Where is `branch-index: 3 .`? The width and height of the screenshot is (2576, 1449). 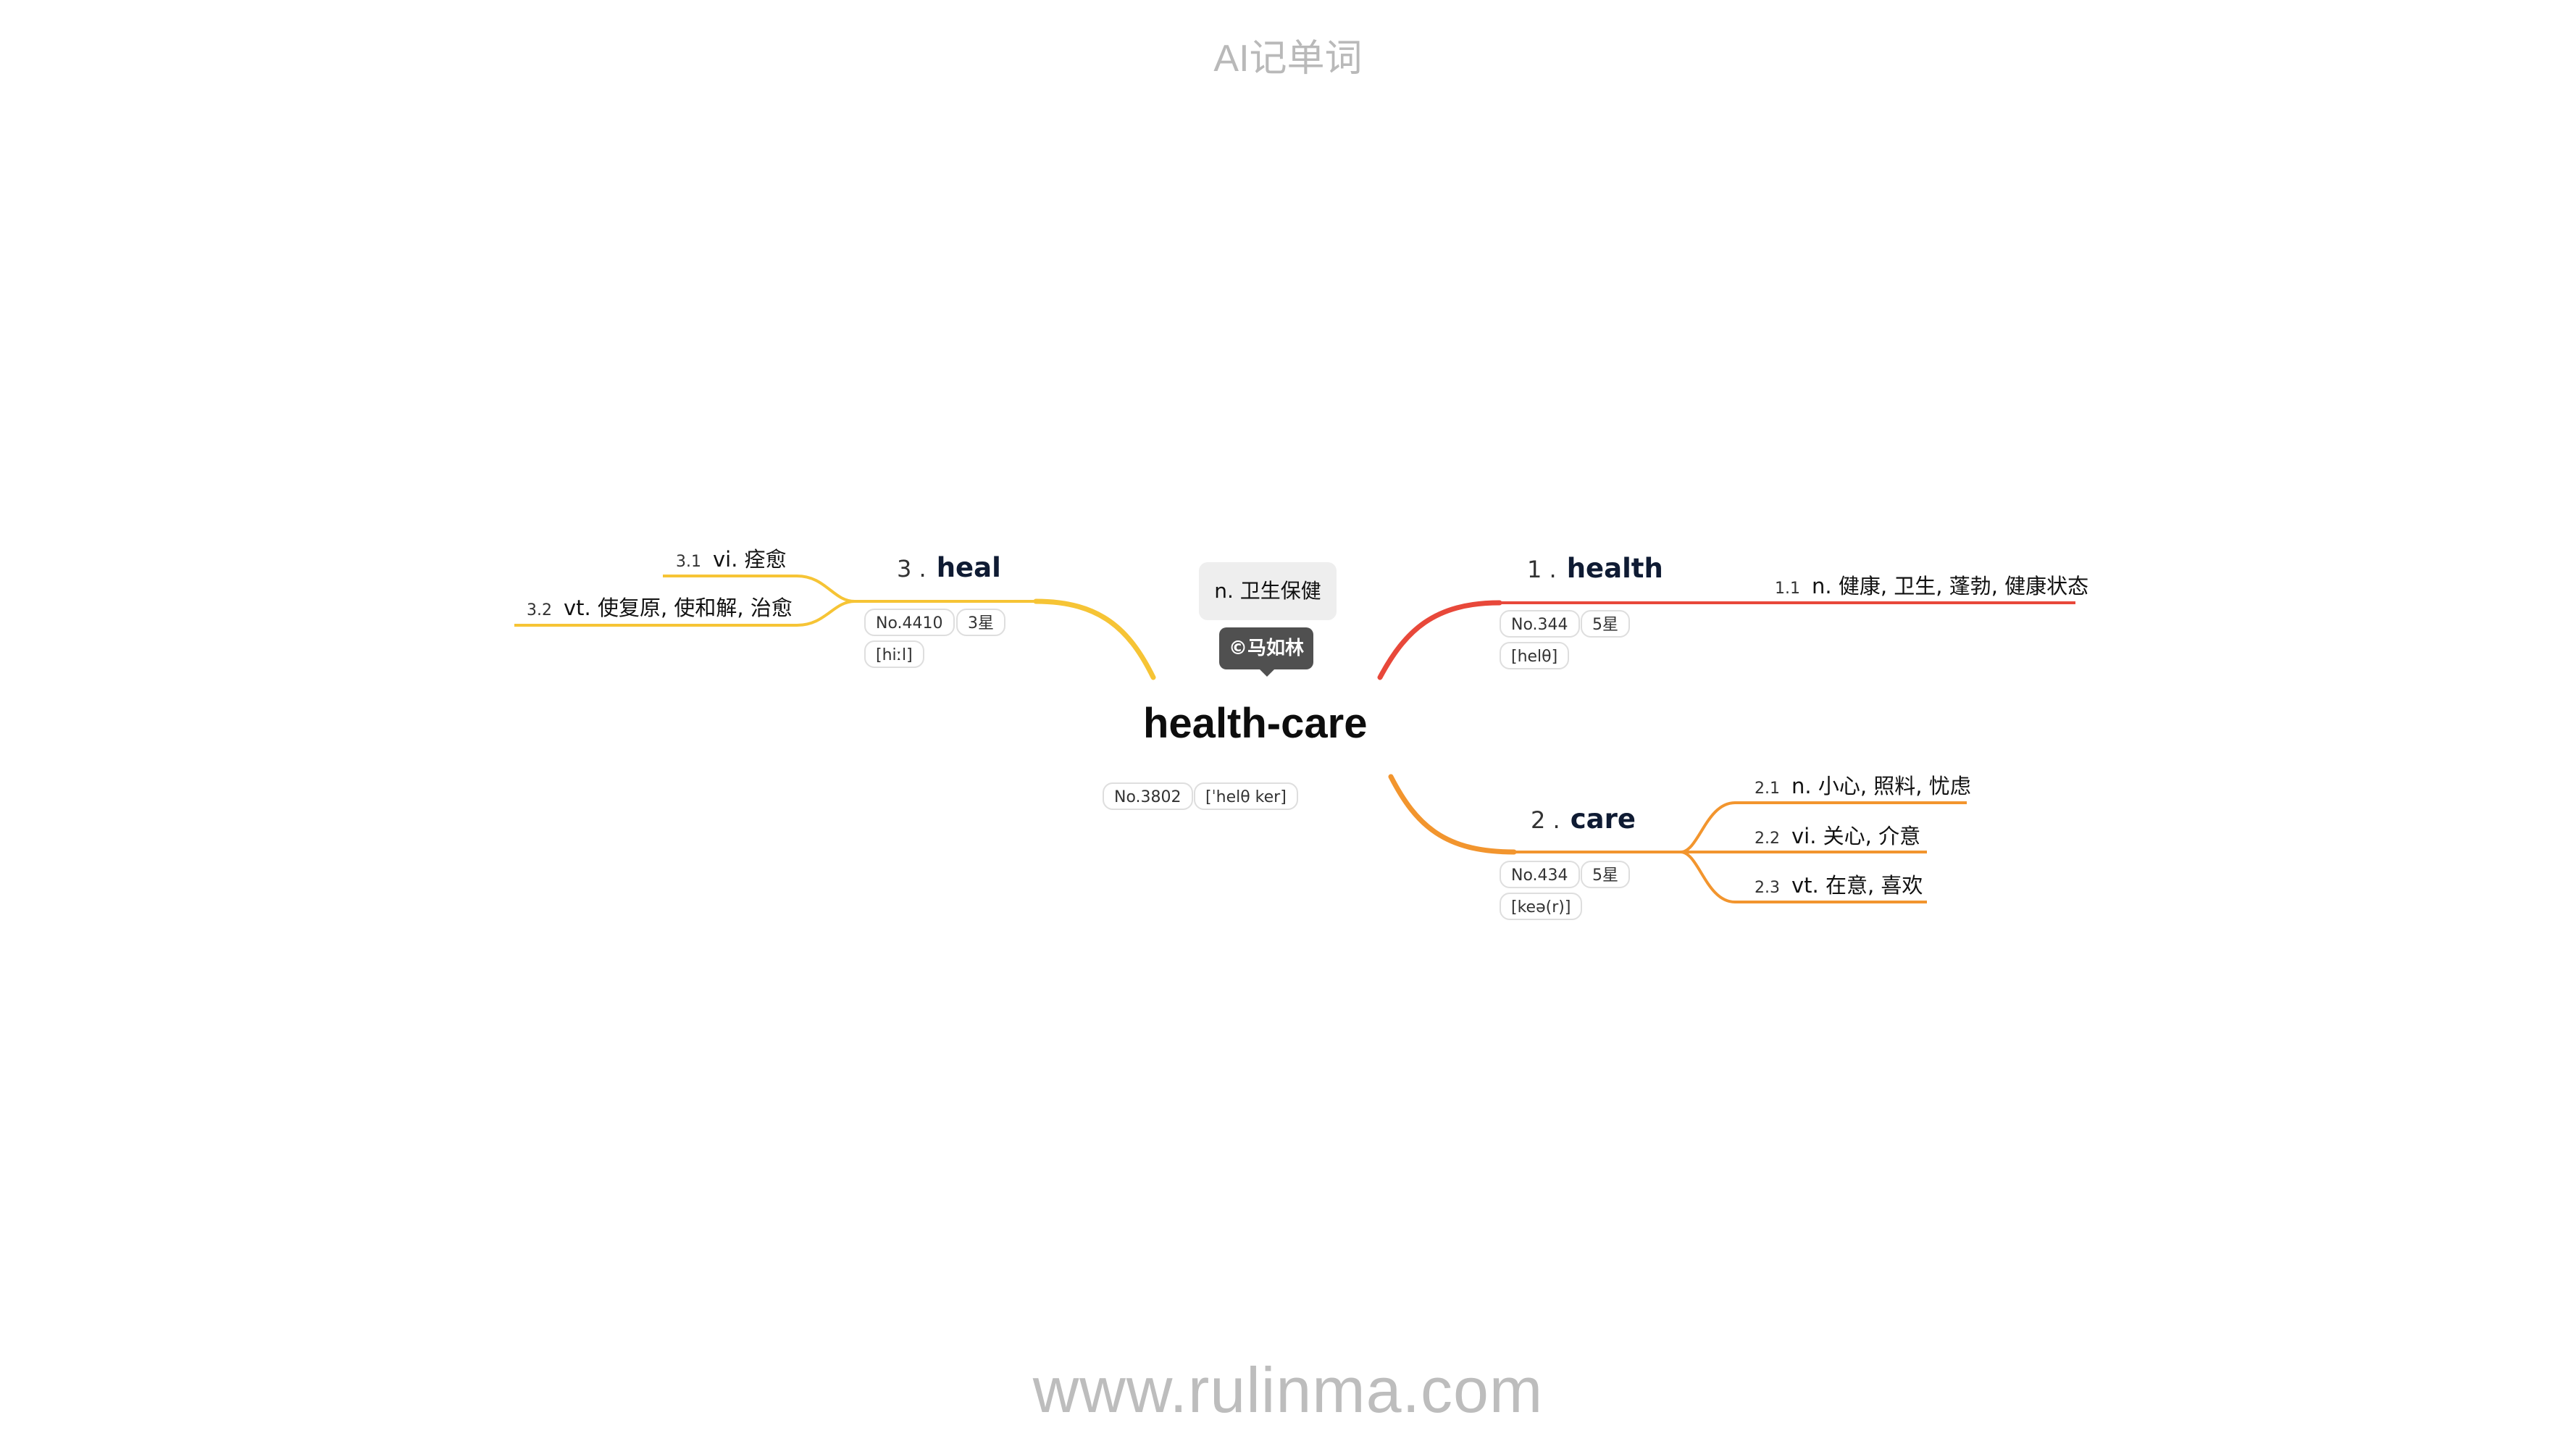
branch-index: 3 . is located at coordinates (912, 568).